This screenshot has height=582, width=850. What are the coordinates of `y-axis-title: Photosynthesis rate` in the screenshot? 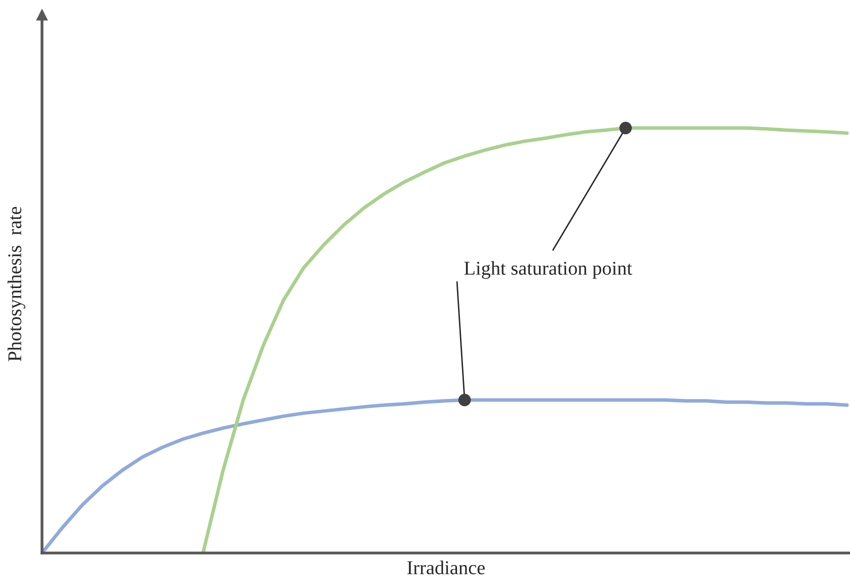 It's located at (17, 284).